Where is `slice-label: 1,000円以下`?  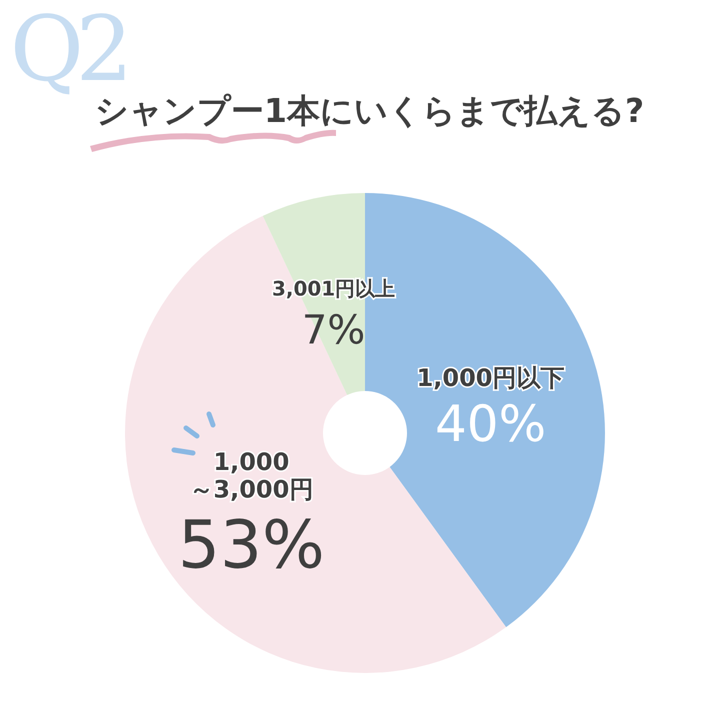 slice-label: 1,000円以下 is located at coordinates (490, 378).